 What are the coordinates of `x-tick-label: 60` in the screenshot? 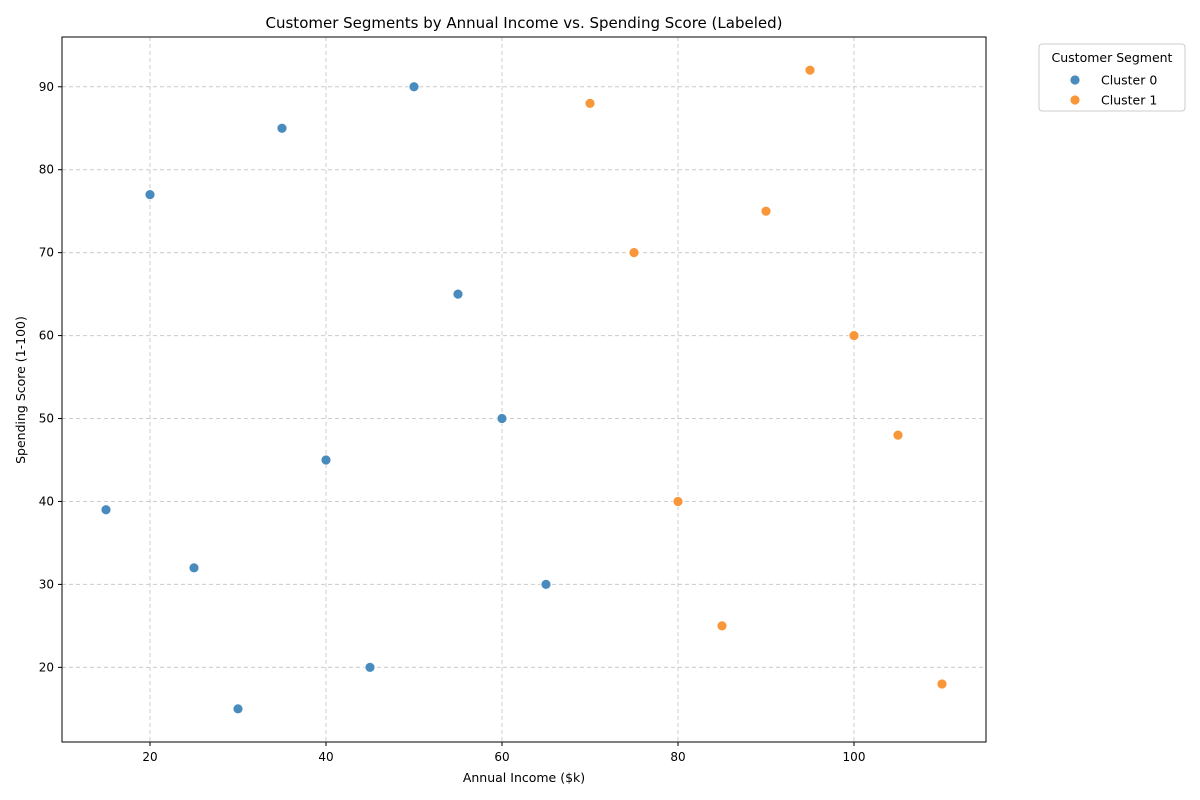 It's located at (501, 757).